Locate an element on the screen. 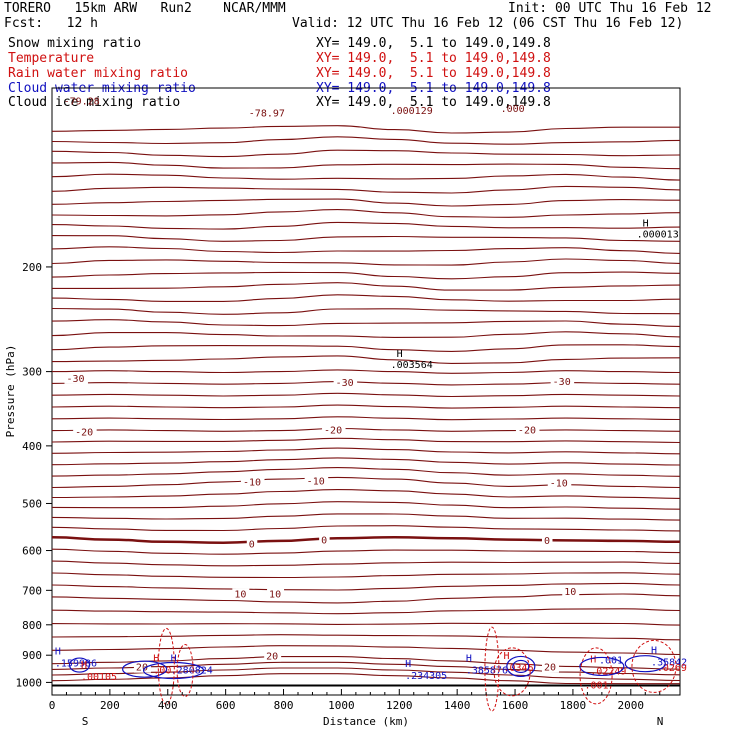  isotherm--60 is located at coordinates (366, 189).